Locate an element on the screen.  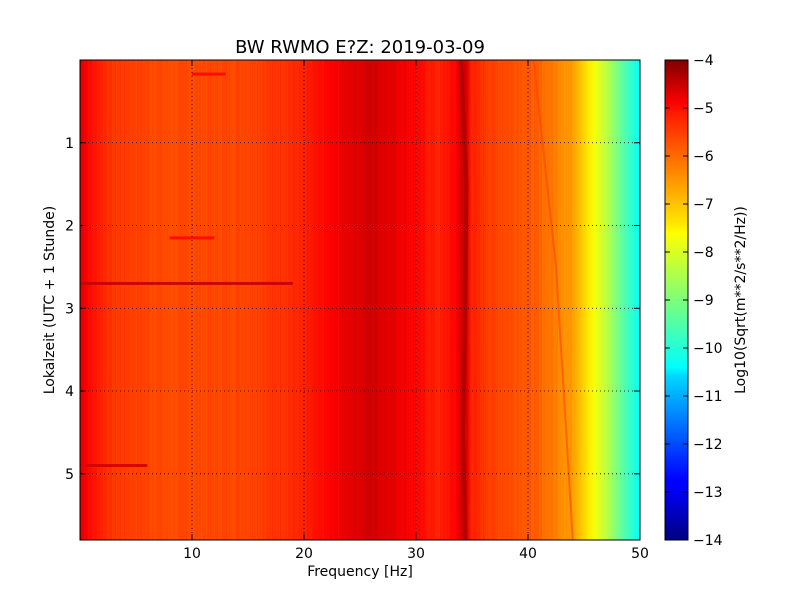
colorbar-tick-label: −9 is located at coordinates (703, 301).